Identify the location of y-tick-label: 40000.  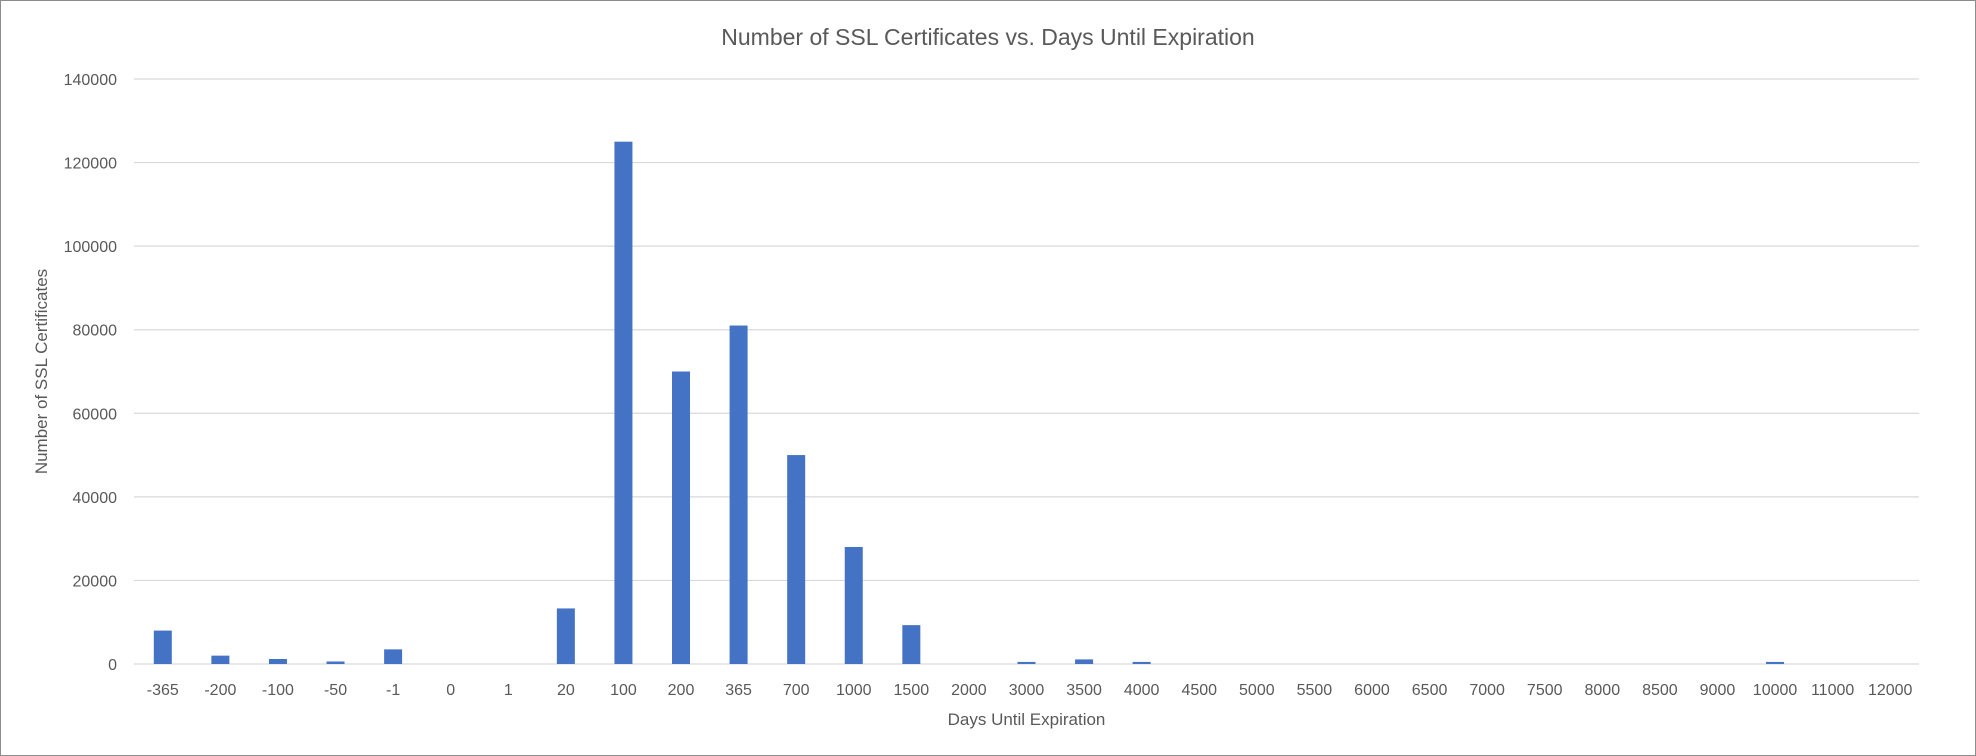
(95, 498).